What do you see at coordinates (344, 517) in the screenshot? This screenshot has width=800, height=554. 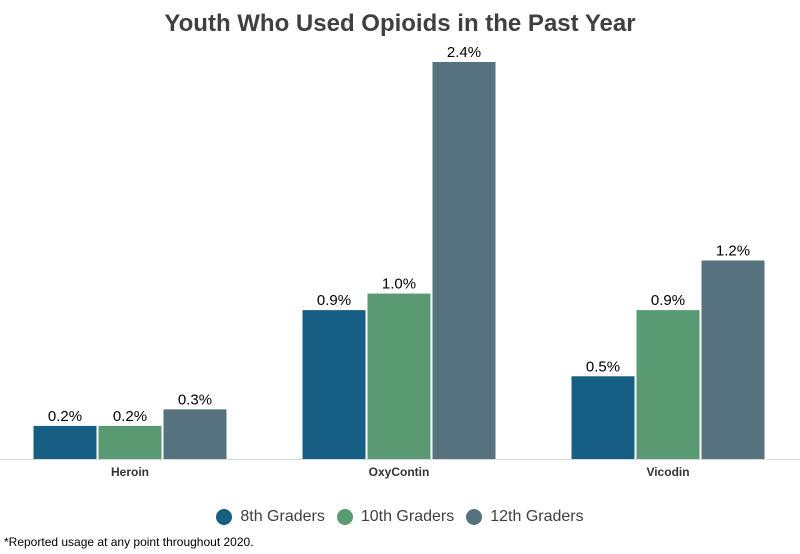 I see `legend-marker-10th-graders` at bounding box center [344, 517].